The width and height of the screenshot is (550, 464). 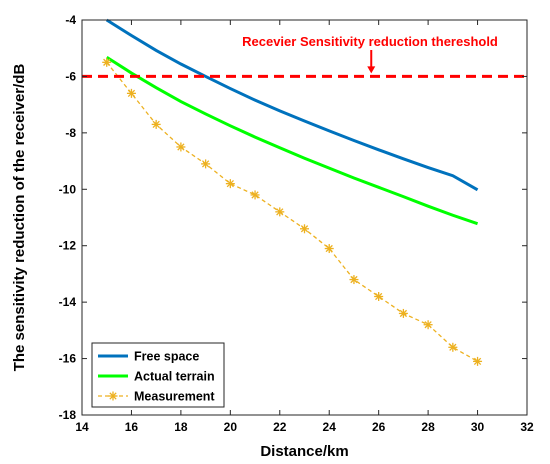 What do you see at coordinates (428, 427) in the screenshot?
I see `x-tick-label: 28` at bounding box center [428, 427].